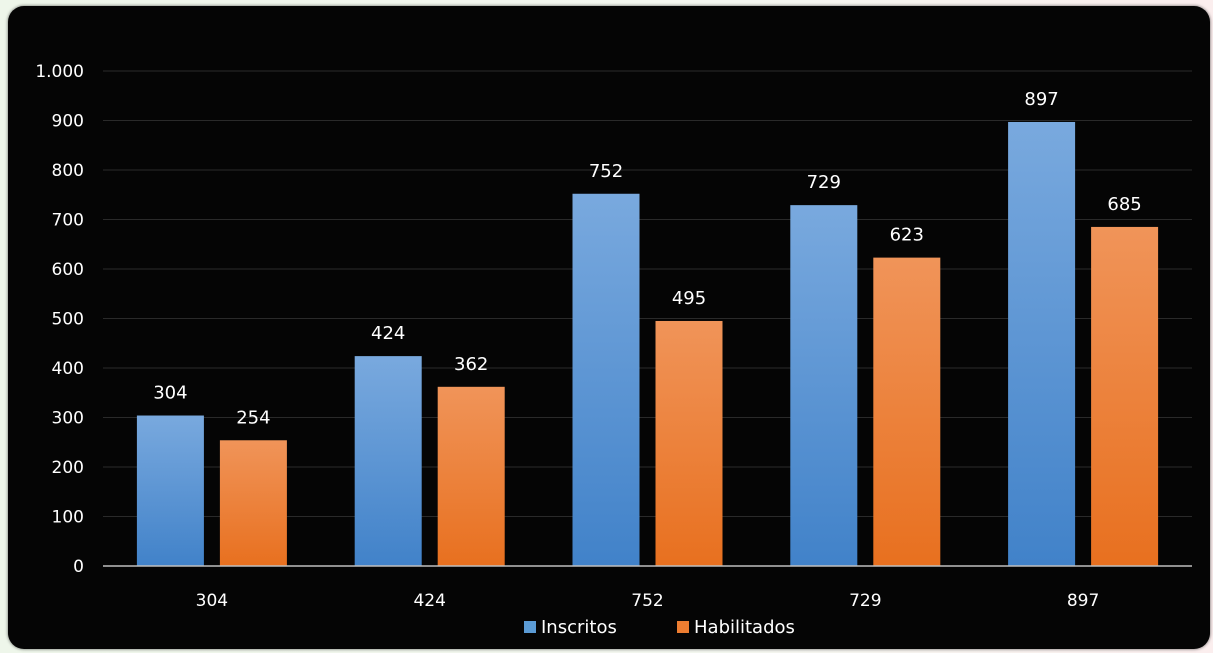 This screenshot has width=1213, height=653. I want to click on data-label: 495, so click(689, 298).